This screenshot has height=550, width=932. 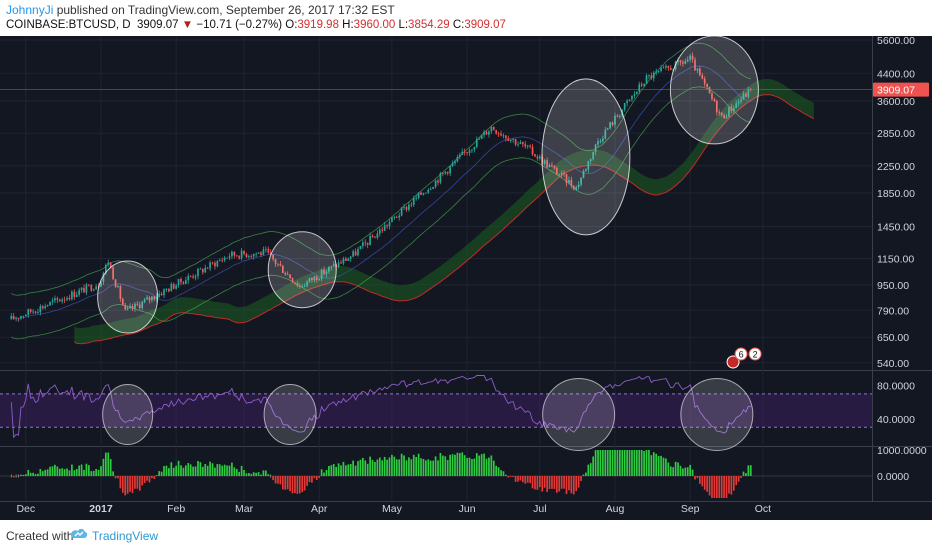 What do you see at coordinates (741, 355) in the screenshot?
I see `event-count: 6` at bounding box center [741, 355].